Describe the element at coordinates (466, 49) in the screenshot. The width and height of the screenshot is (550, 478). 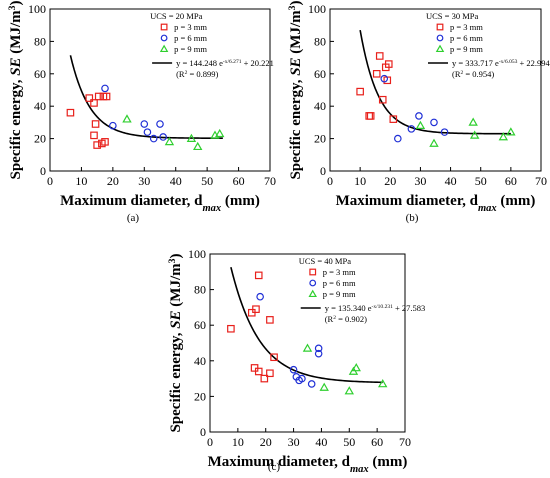
I see `legend-entry: p = 9 mm` at that location.